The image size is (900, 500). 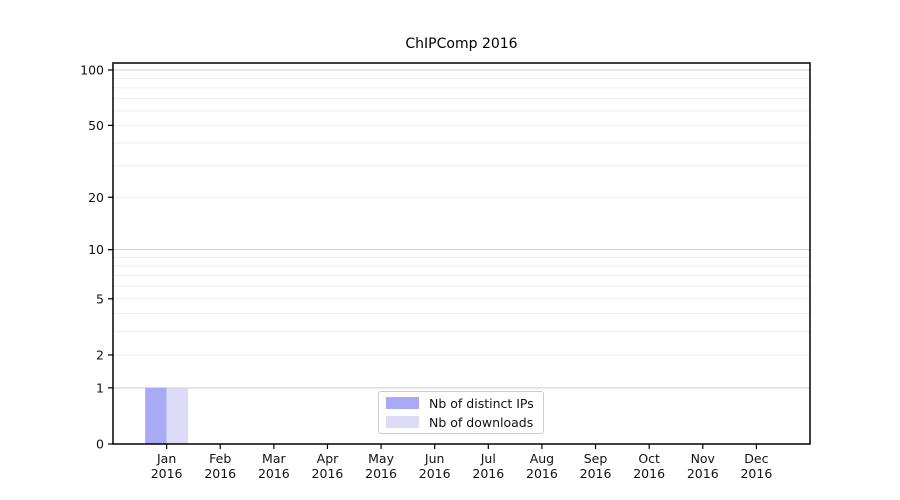 I want to click on y-tick-label: 50, so click(x=96, y=125).